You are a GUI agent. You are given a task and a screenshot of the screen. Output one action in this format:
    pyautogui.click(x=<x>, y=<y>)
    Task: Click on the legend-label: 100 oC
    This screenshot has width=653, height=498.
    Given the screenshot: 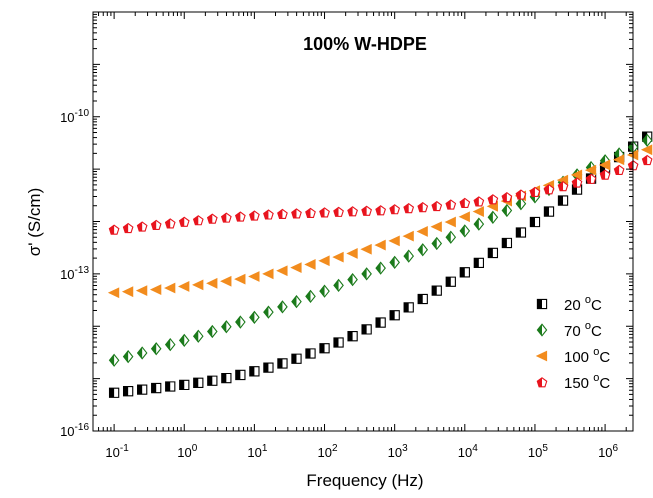 What is the action you would take?
    pyautogui.click(x=587, y=356)
    